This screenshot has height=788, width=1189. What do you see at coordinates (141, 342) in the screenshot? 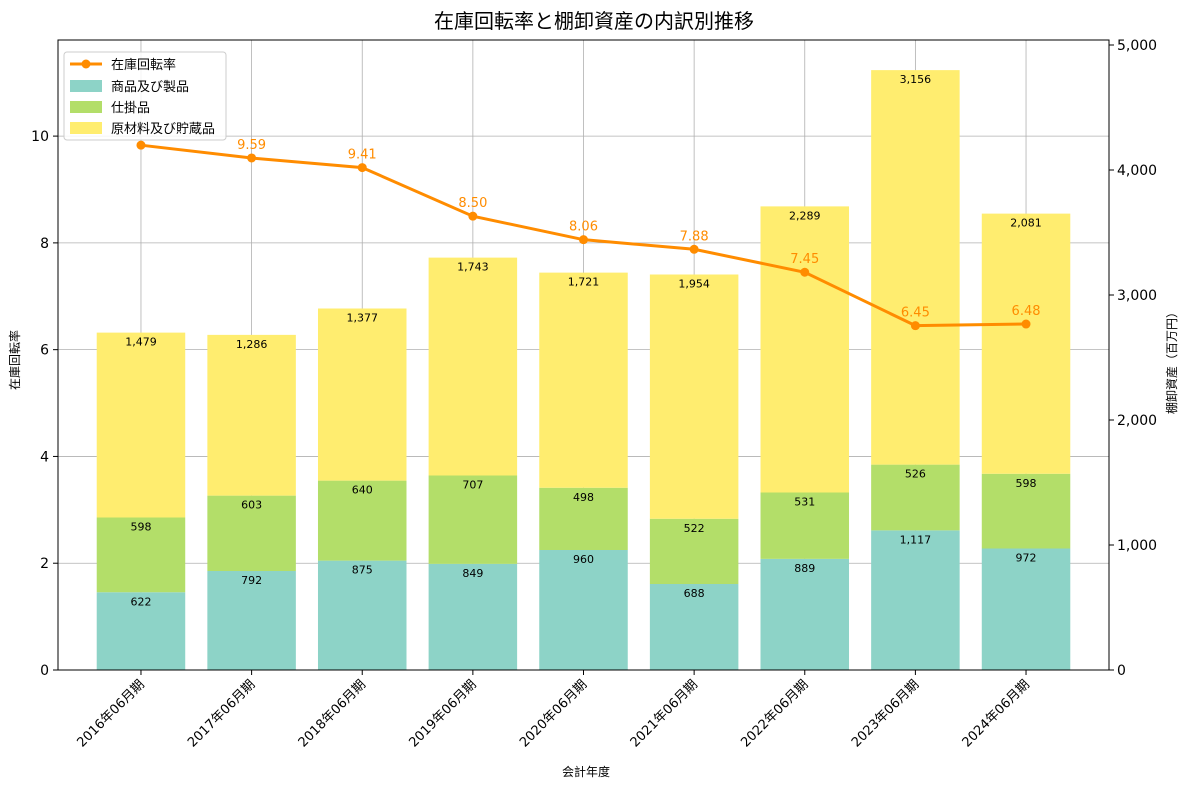
I see `bar-data-label: 1,479` at bounding box center [141, 342].